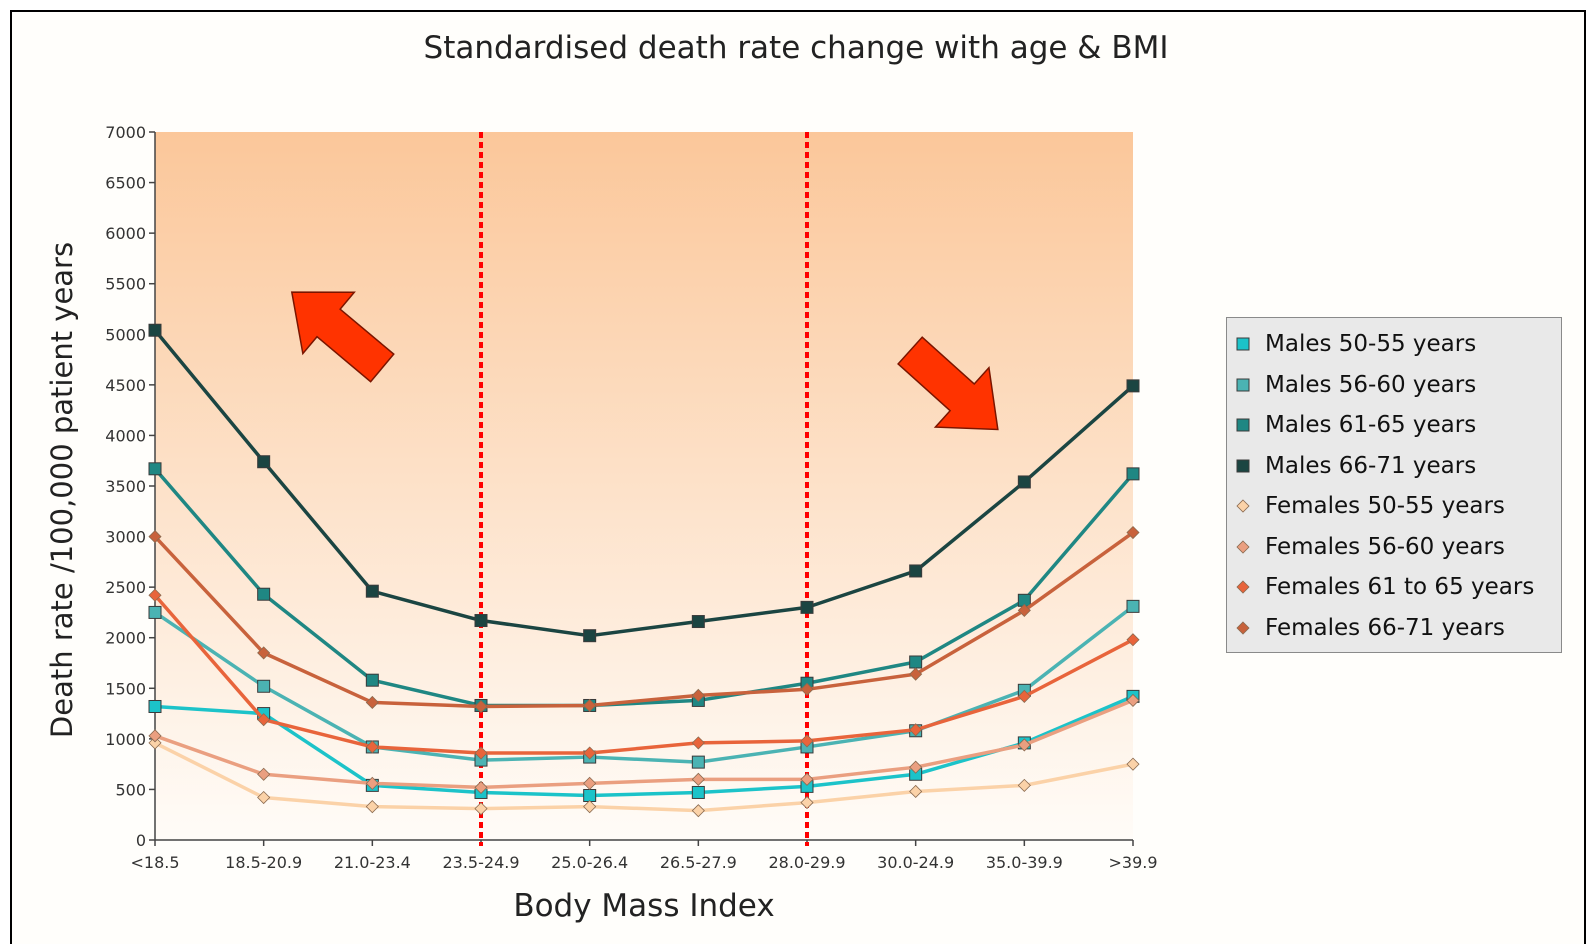 This screenshot has width=1596, height=952. I want to click on x-tick-label: 21.0-23.4, so click(372, 862).